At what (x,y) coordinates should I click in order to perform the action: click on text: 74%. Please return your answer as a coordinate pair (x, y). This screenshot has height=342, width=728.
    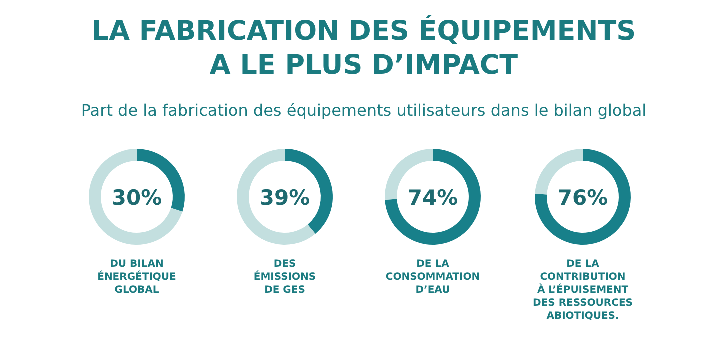
    Looking at the image, I should click on (433, 198).